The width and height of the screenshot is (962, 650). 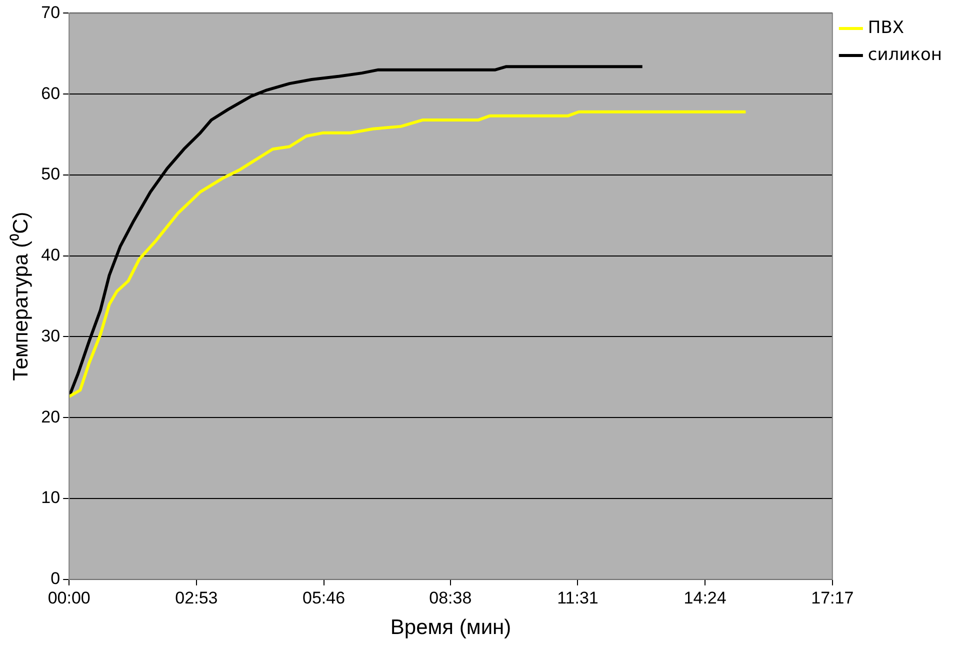 I want to click on x-tick-label: 05:46, so click(x=324, y=598).